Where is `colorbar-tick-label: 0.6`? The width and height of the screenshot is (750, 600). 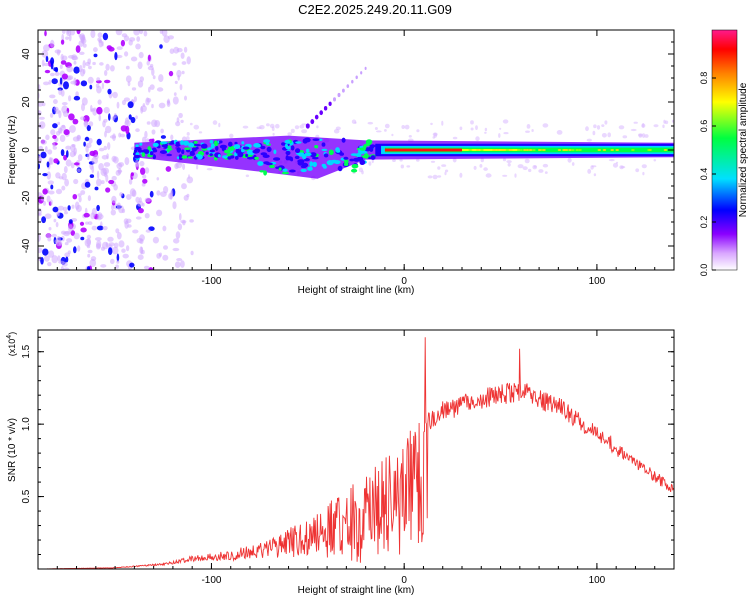 colorbar-tick-label: 0.6 is located at coordinates (704, 126).